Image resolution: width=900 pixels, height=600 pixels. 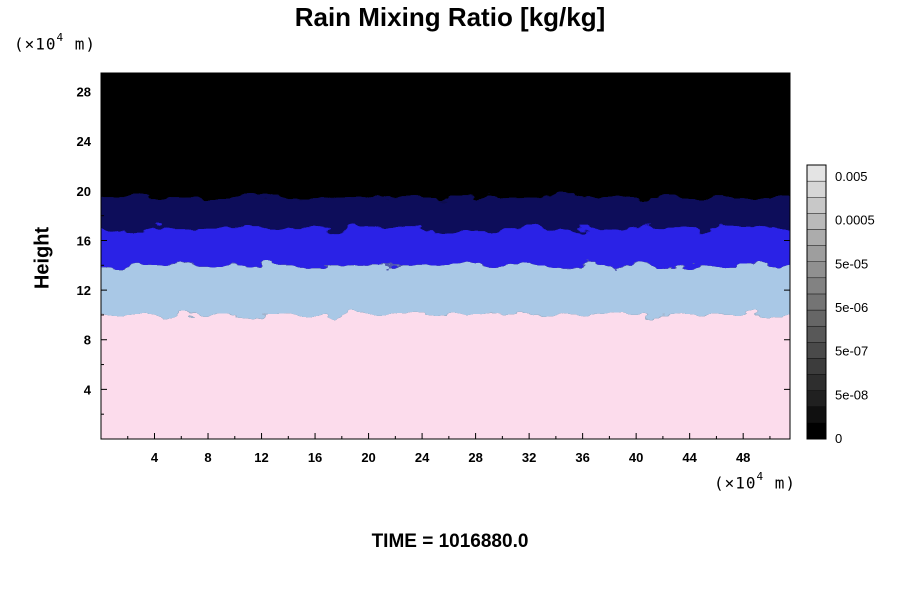 I want to click on x-tick-label: 4, so click(x=155, y=457).